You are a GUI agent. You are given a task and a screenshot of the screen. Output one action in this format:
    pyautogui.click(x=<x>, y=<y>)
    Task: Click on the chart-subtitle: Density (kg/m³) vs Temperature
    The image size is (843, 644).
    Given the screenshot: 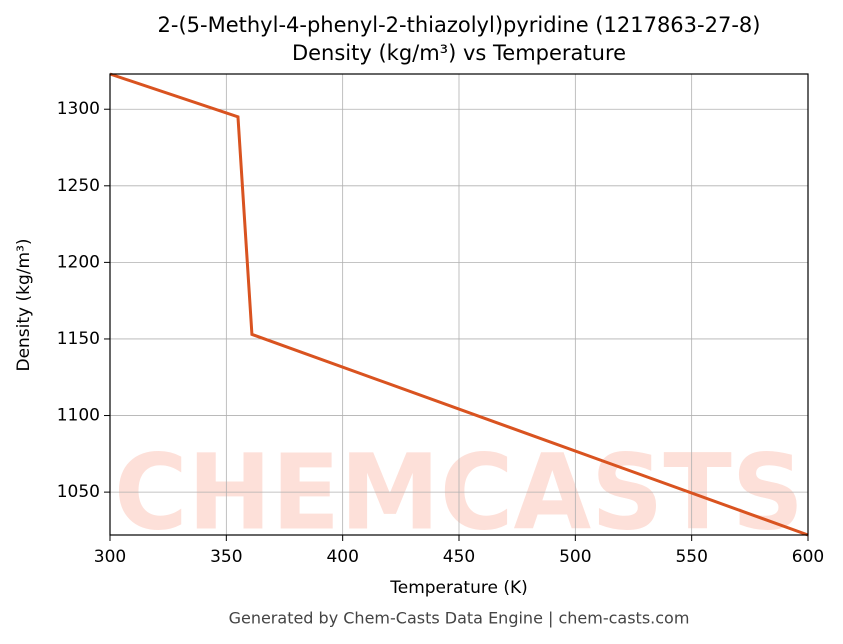 What is the action you would take?
    pyautogui.click(x=459, y=53)
    